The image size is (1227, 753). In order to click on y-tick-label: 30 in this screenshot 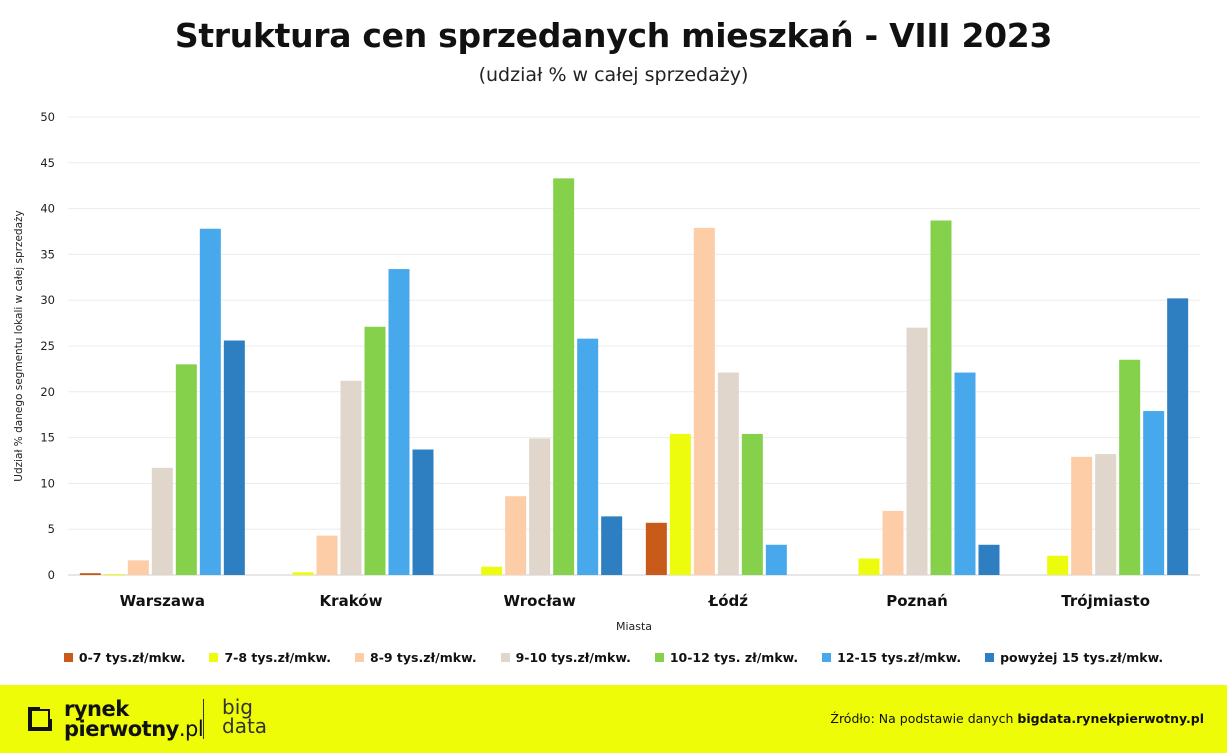, I will do `click(47, 300)`.